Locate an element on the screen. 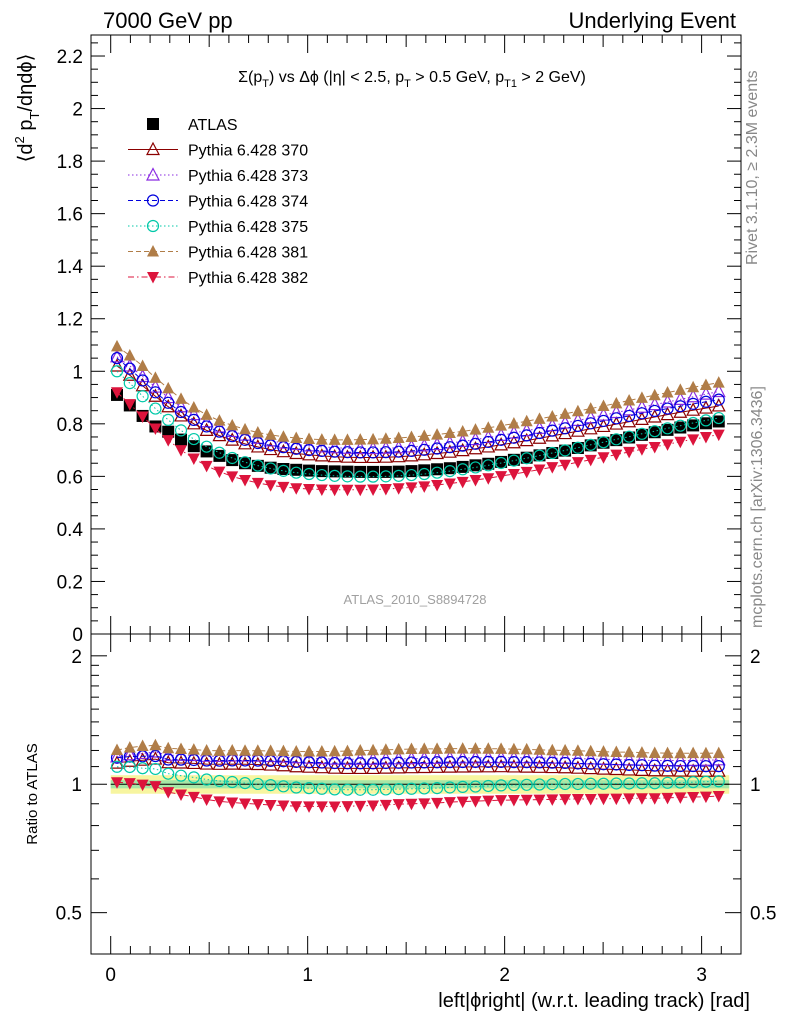 This screenshot has height=1024, width=786. ratio-tick-label-right: 0.5 is located at coordinates (763, 914).